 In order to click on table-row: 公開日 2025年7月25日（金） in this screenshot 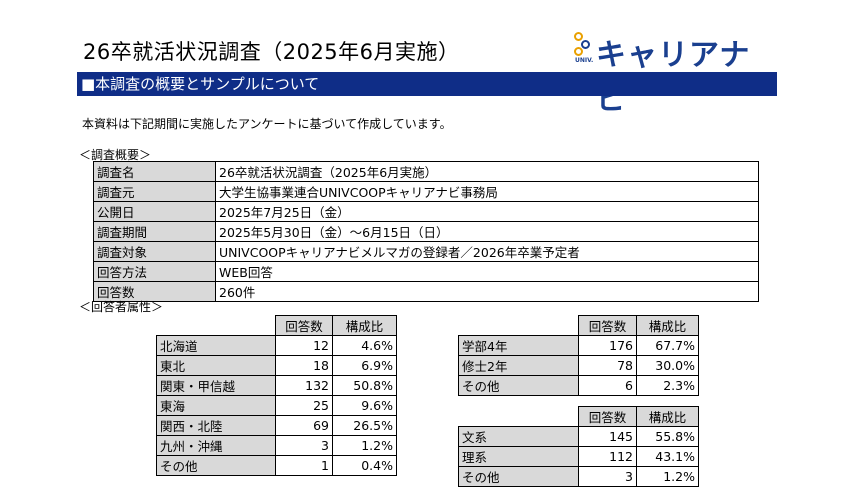, I will do `click(426, 211)`.